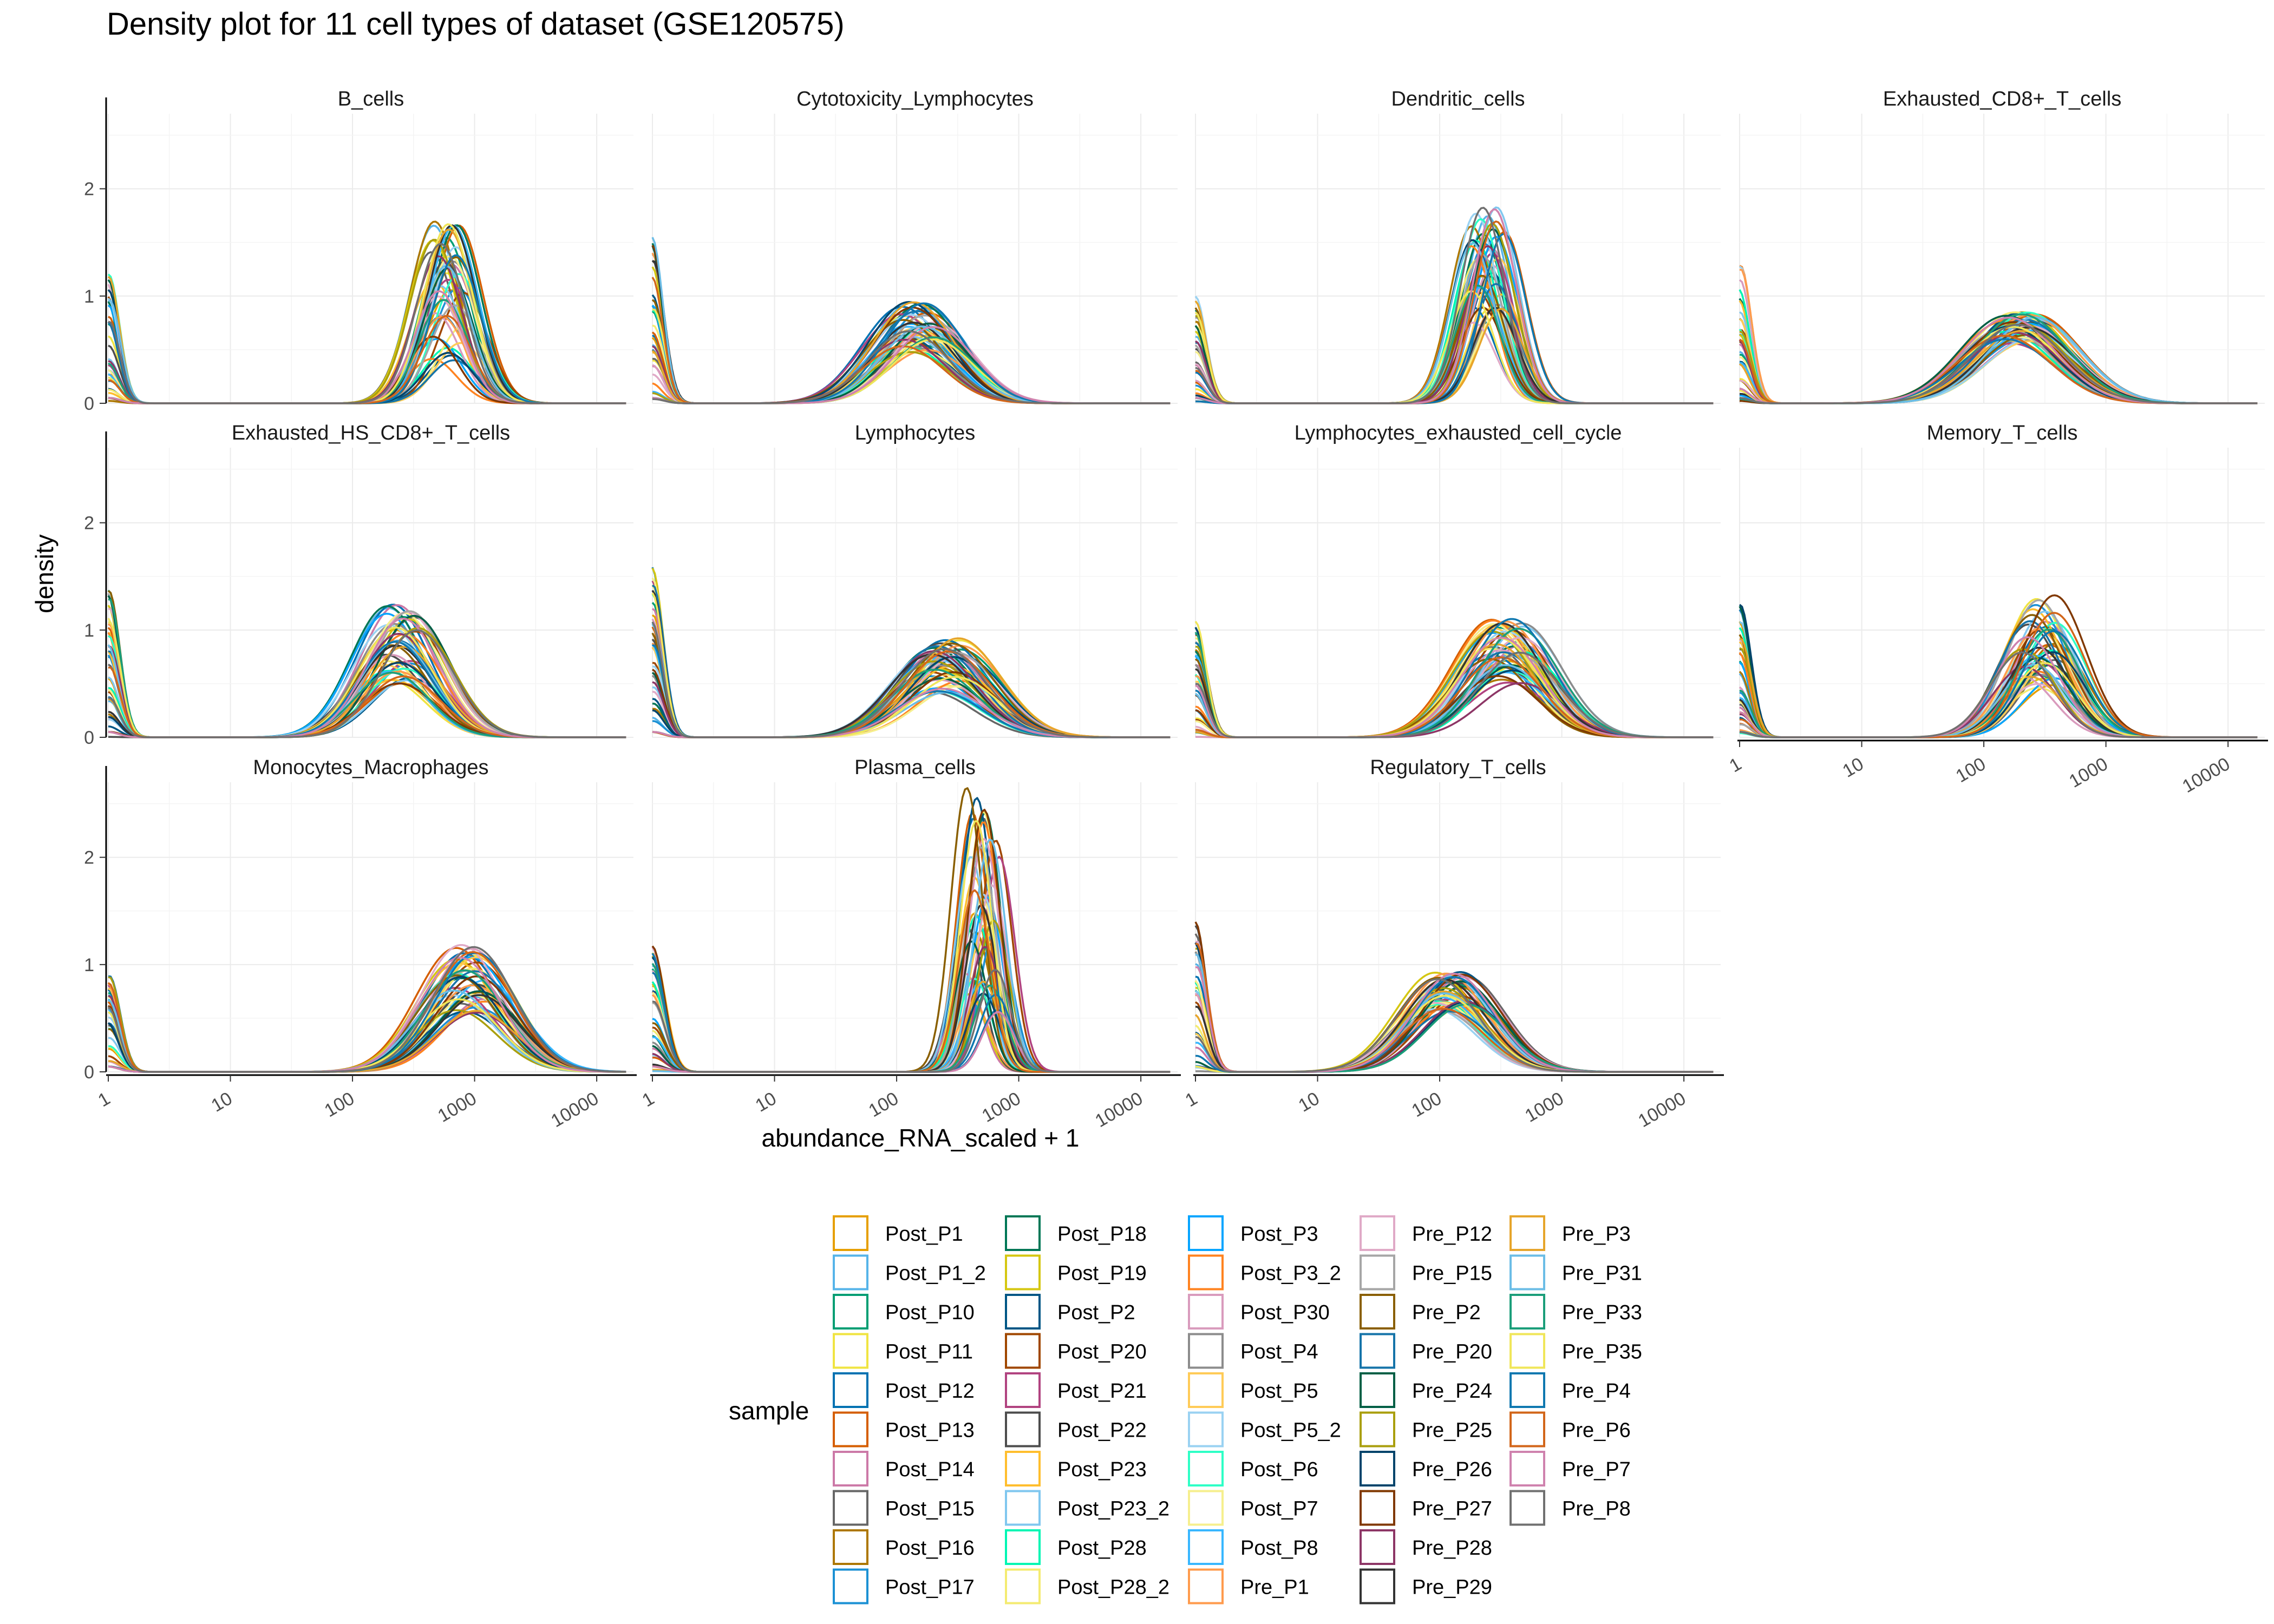  Describe the element at coordinates (1279, 1391) in the screenshot. I see `legend-label: Post_P5` at that location.